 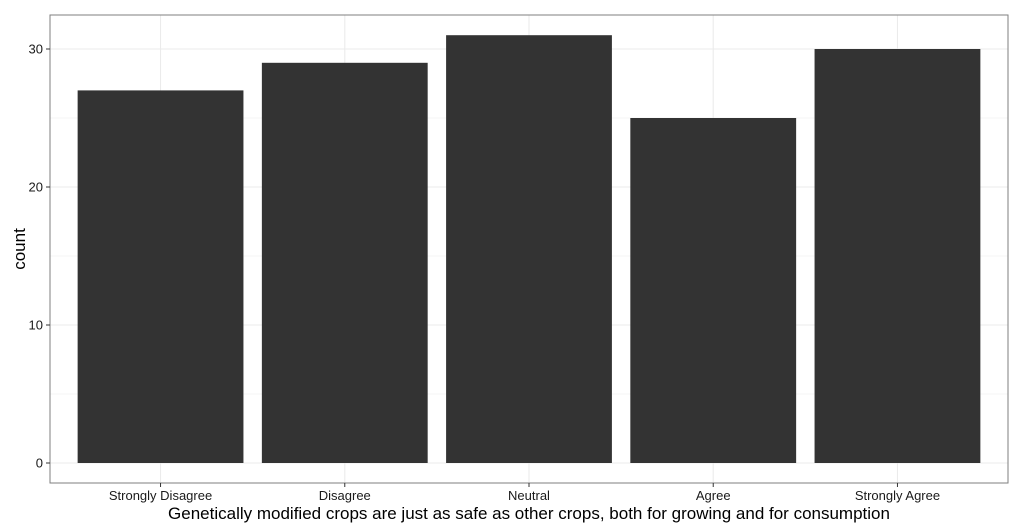 What do you see at coordinates (39, 256) in the screenshot?
I see `y-axis-ticks: 0 10 20 30` at bounding box center [39, 256].